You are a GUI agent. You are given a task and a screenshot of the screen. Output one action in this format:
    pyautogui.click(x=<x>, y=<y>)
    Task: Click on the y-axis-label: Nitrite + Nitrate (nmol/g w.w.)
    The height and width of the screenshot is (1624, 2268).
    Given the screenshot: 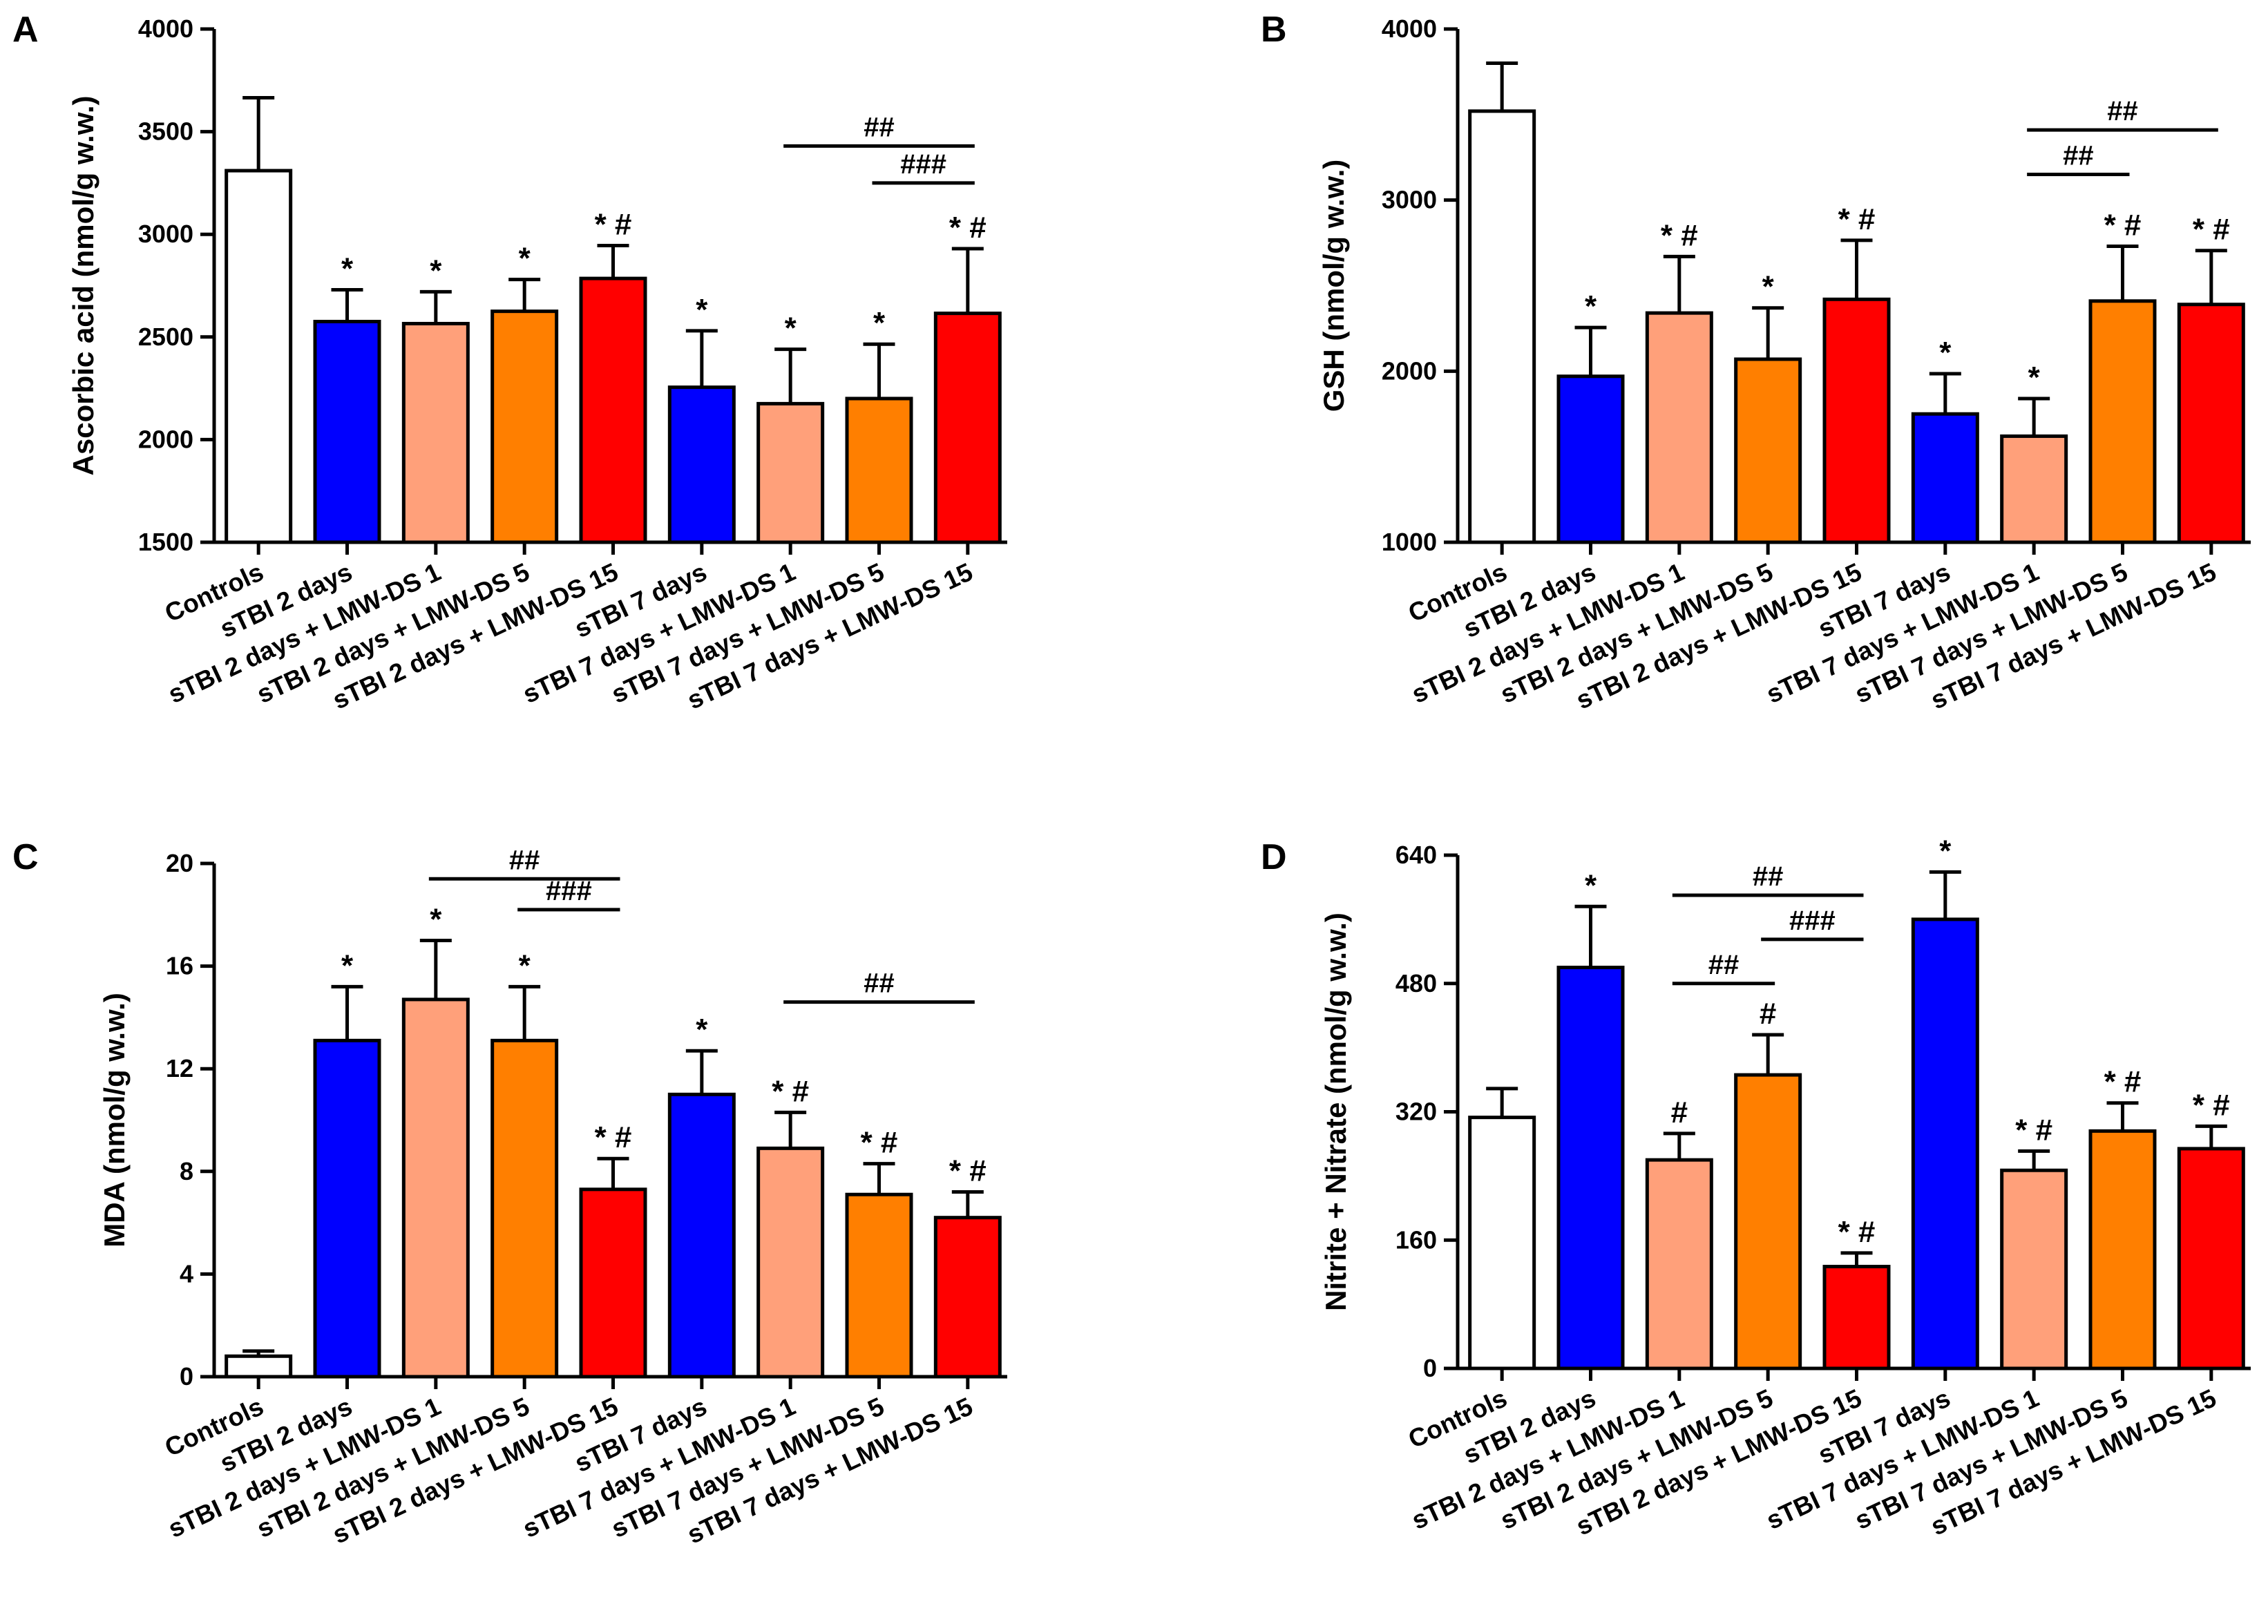 What is the action you would take?
    pyautogui.click(x=1335, y=1112)
    